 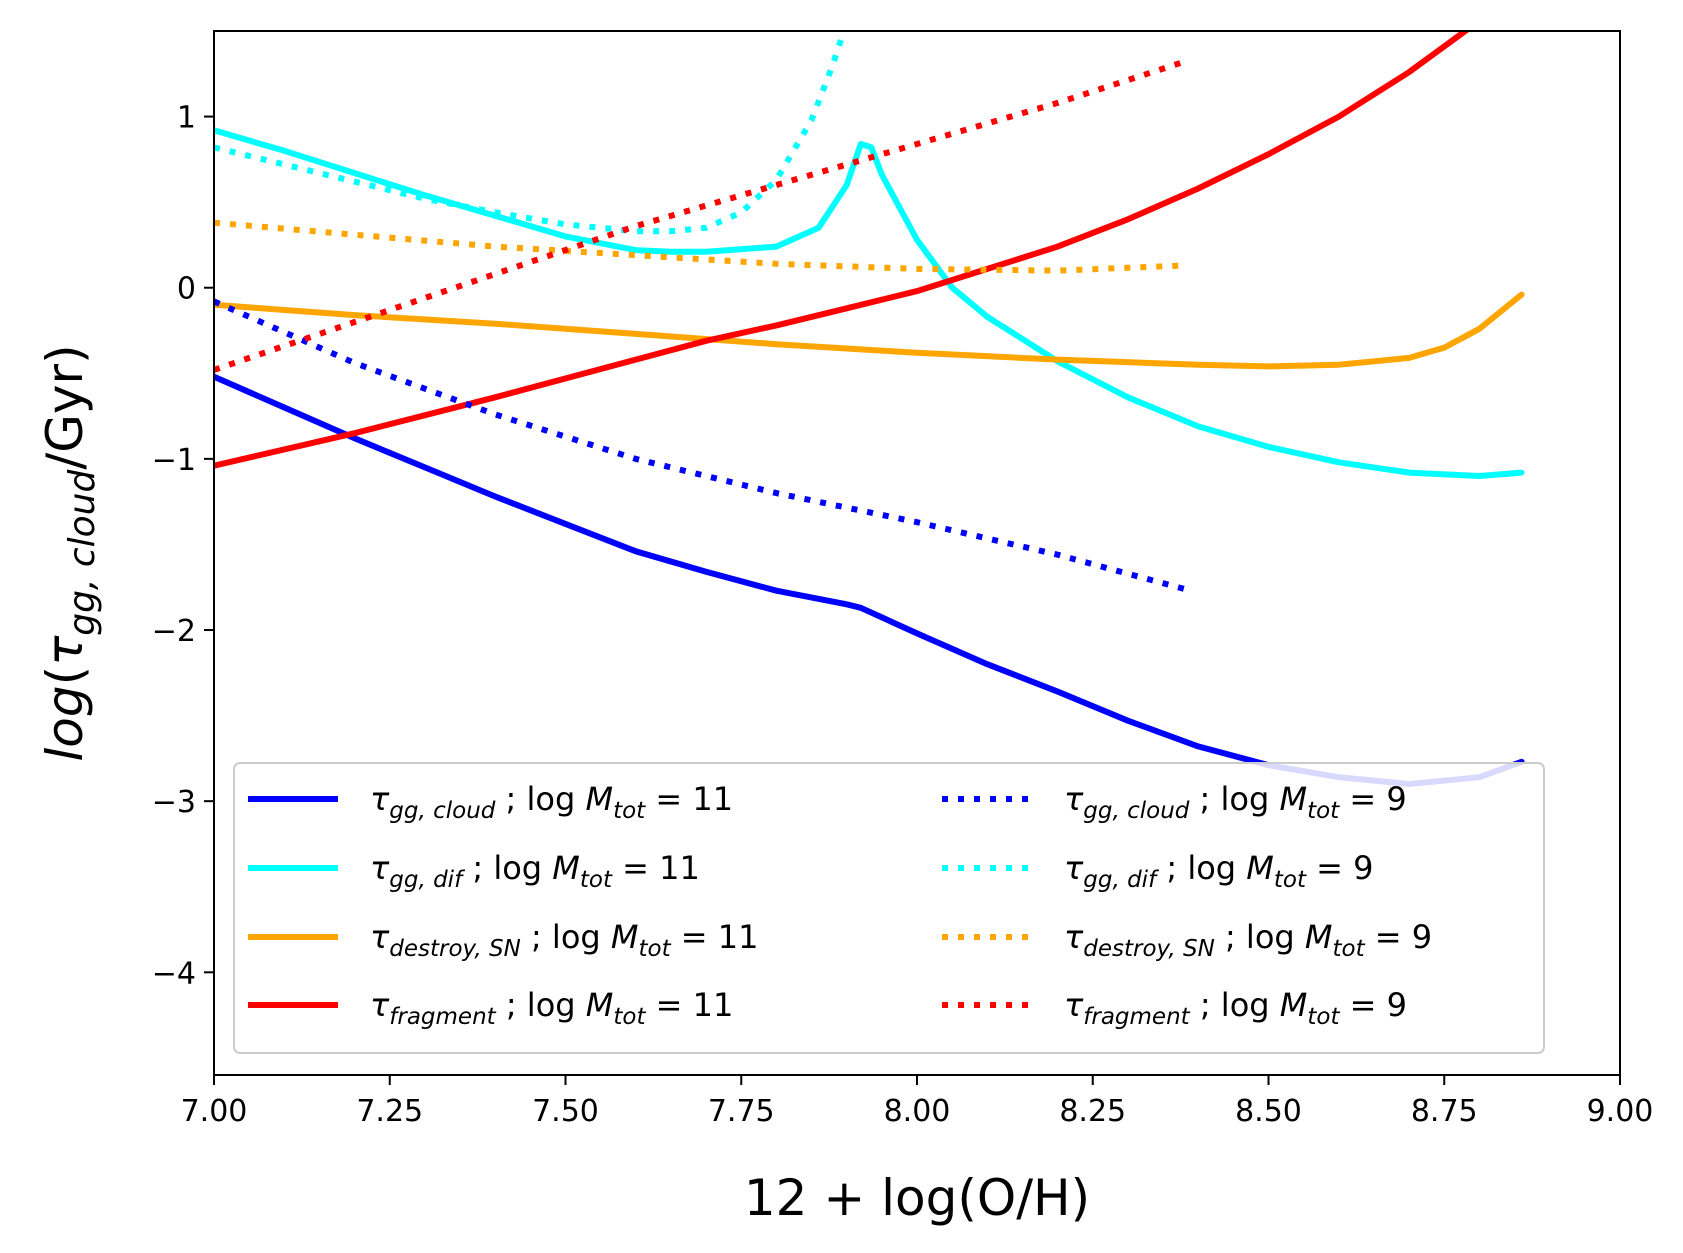 I want to click on legend-entry-fragment-9: τfragment ; log Mtot = 9, so click(x=1174, y=1008).